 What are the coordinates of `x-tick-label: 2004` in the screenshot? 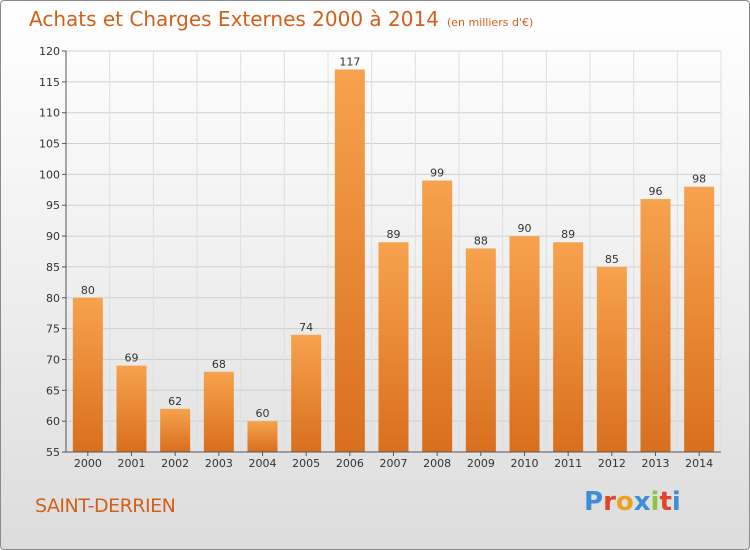 It's located at (263, 463).